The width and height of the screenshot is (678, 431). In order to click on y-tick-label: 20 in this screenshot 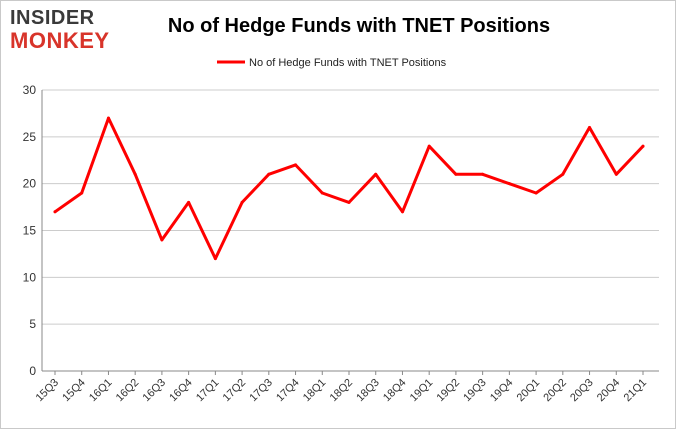, I will do `click(30, 184)`.